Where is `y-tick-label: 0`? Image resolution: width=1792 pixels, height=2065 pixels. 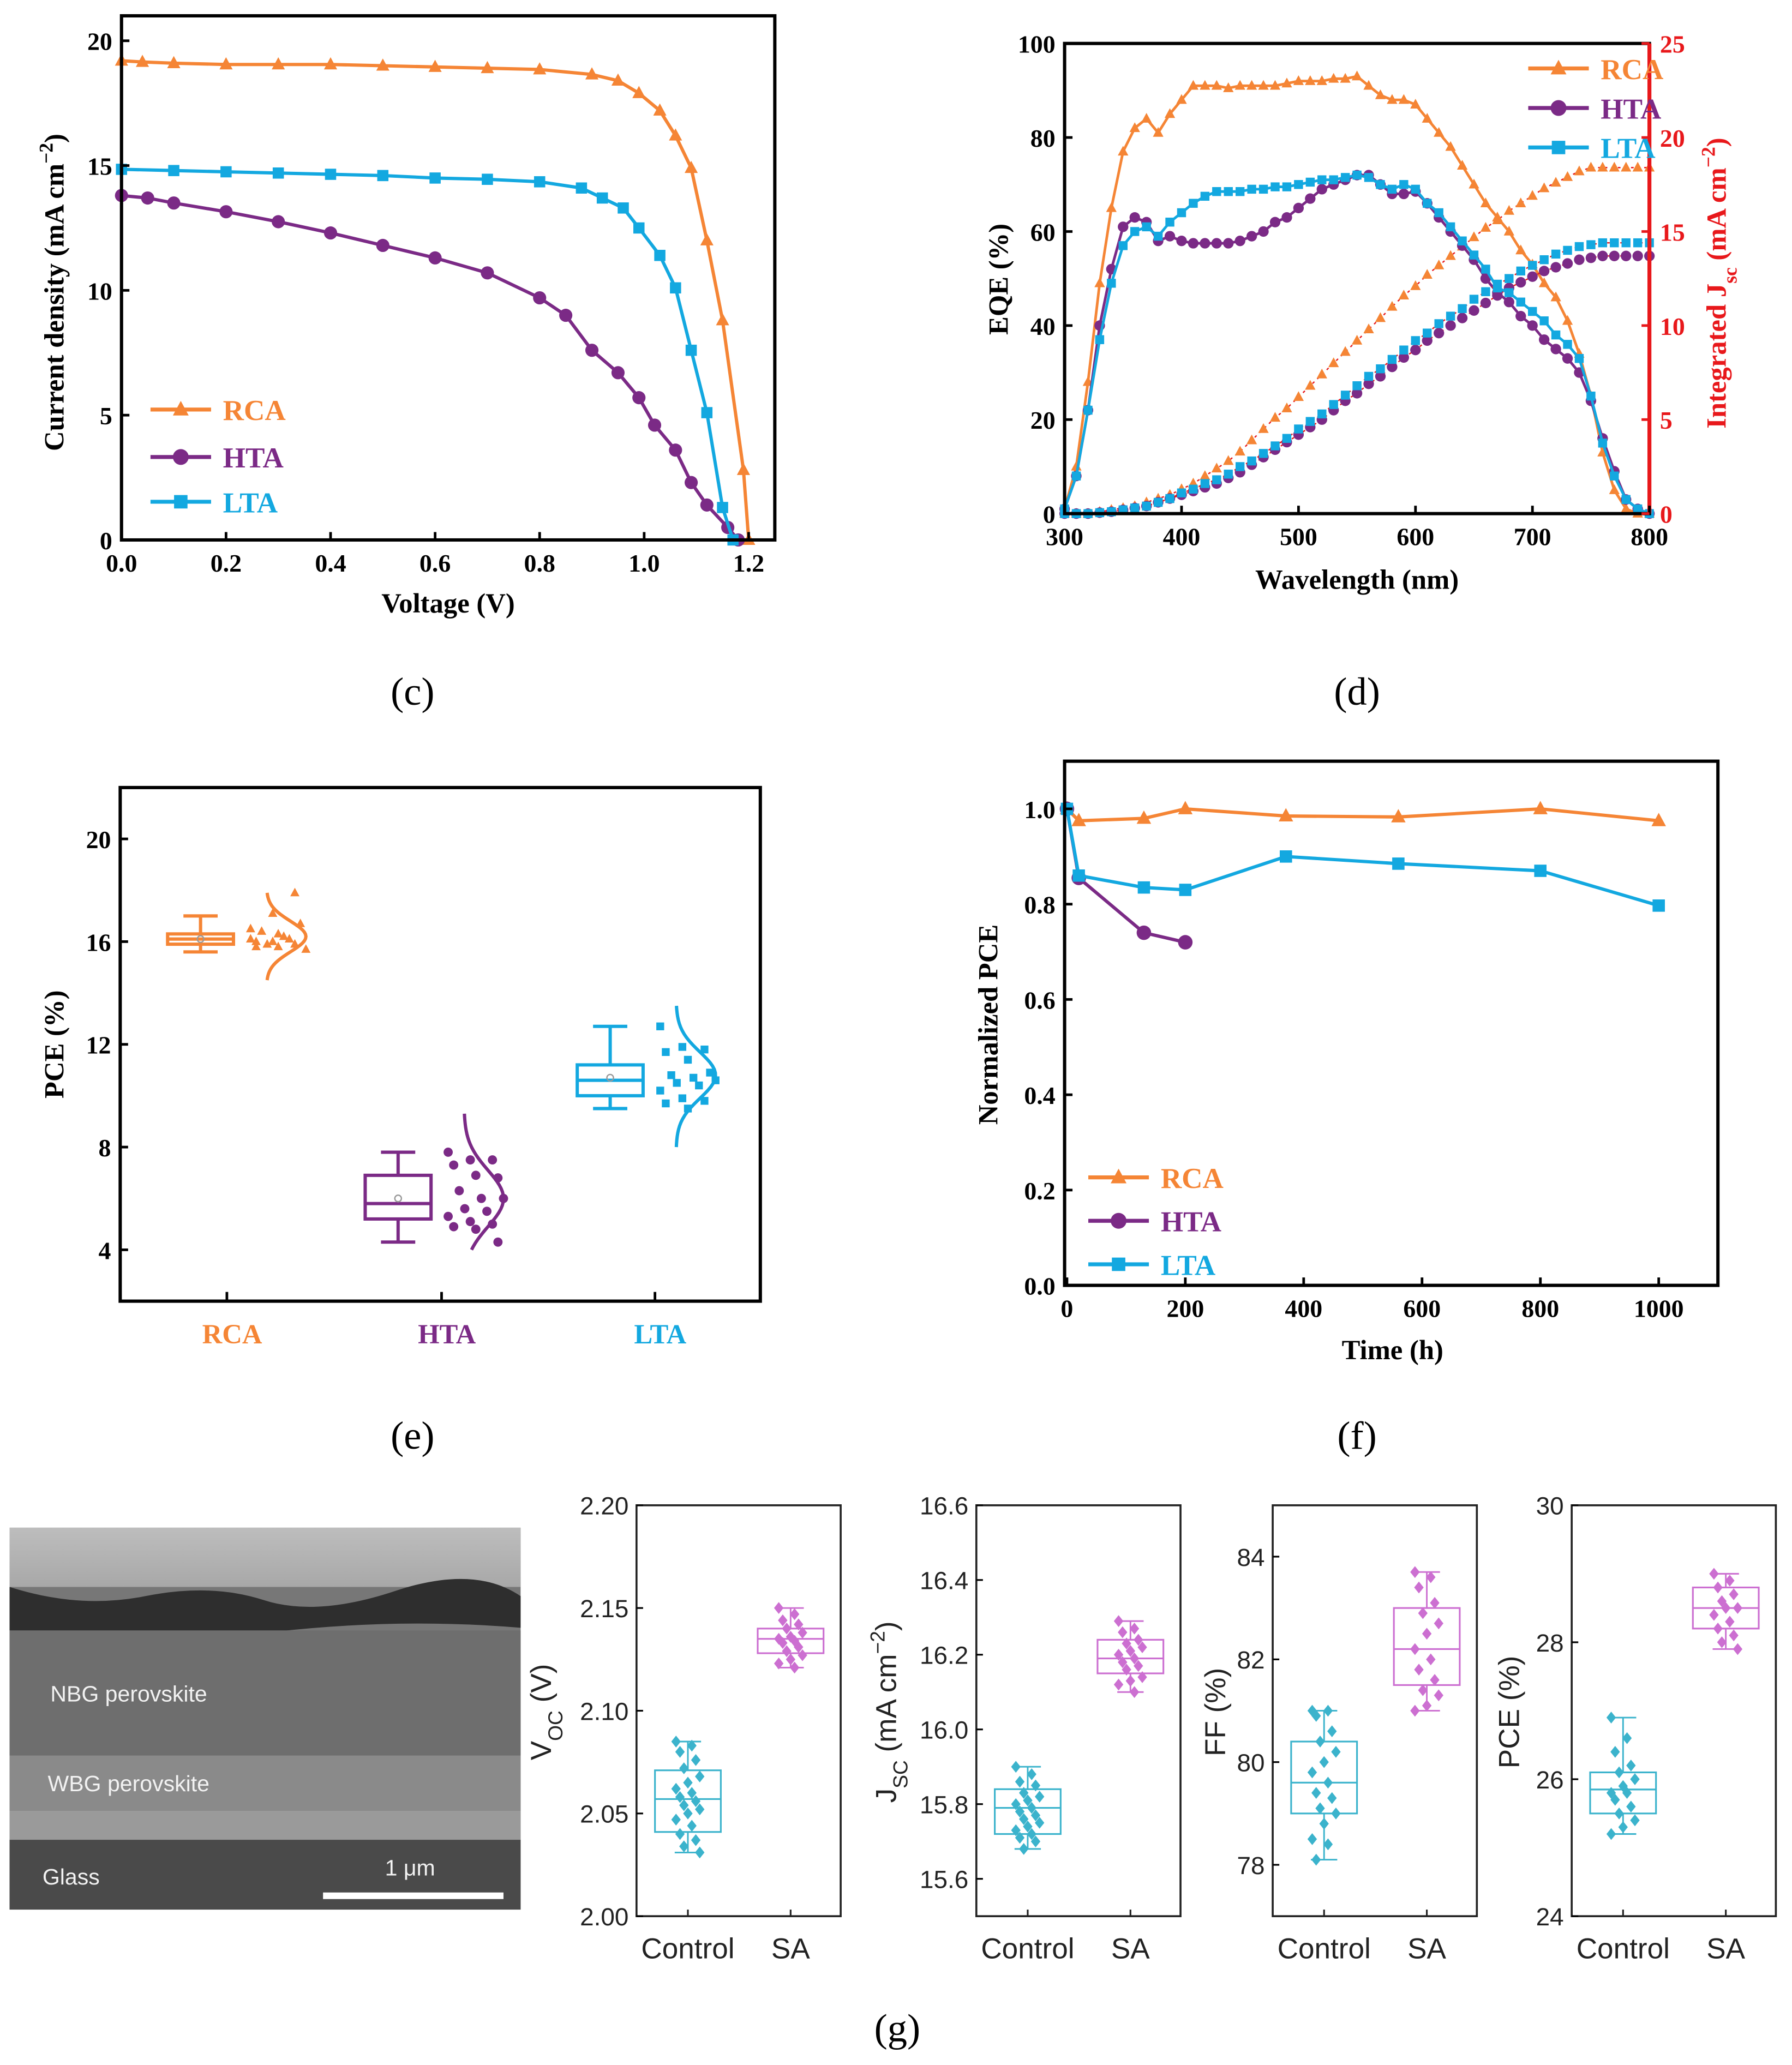
y-tick-label: 0 is located at coordinates (106, 541).